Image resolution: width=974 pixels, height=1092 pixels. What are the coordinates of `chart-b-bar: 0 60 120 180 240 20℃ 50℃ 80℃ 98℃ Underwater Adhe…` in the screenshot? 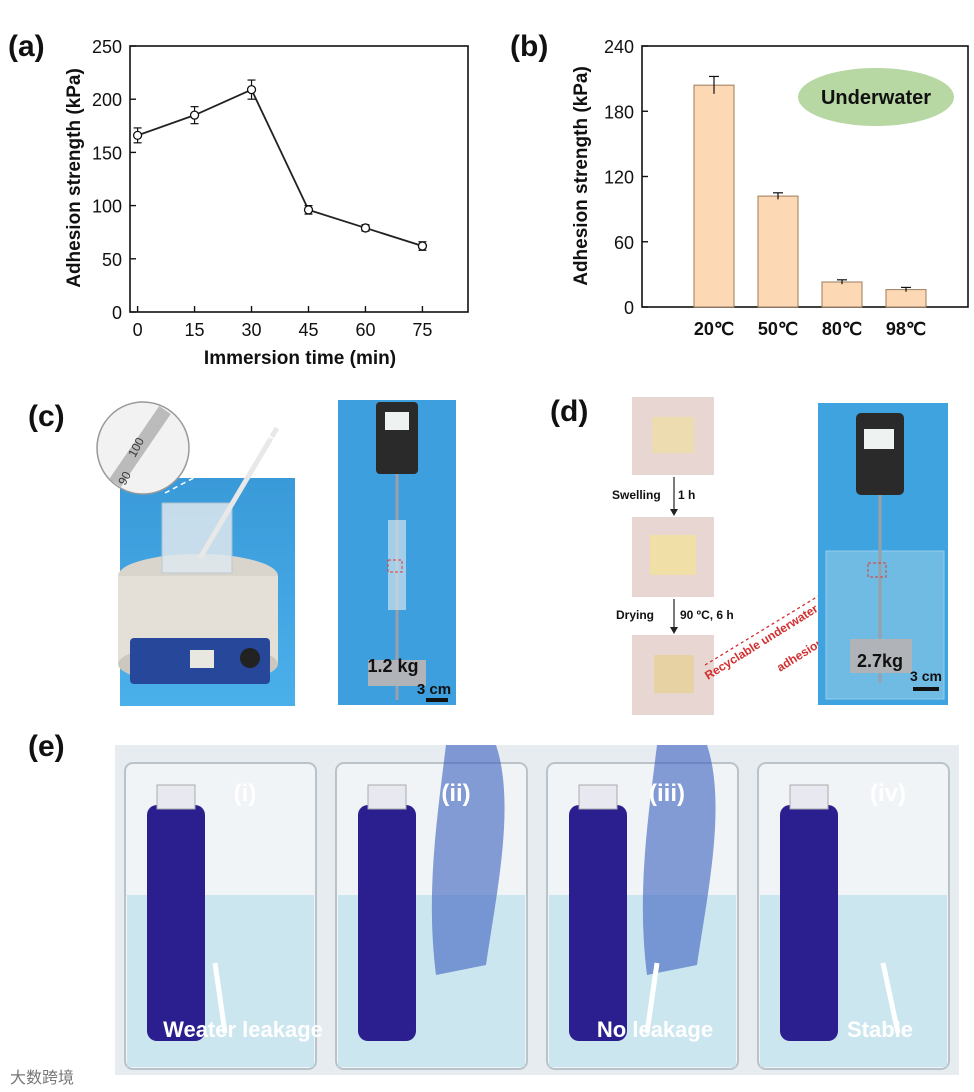 It's located at (770, 188).